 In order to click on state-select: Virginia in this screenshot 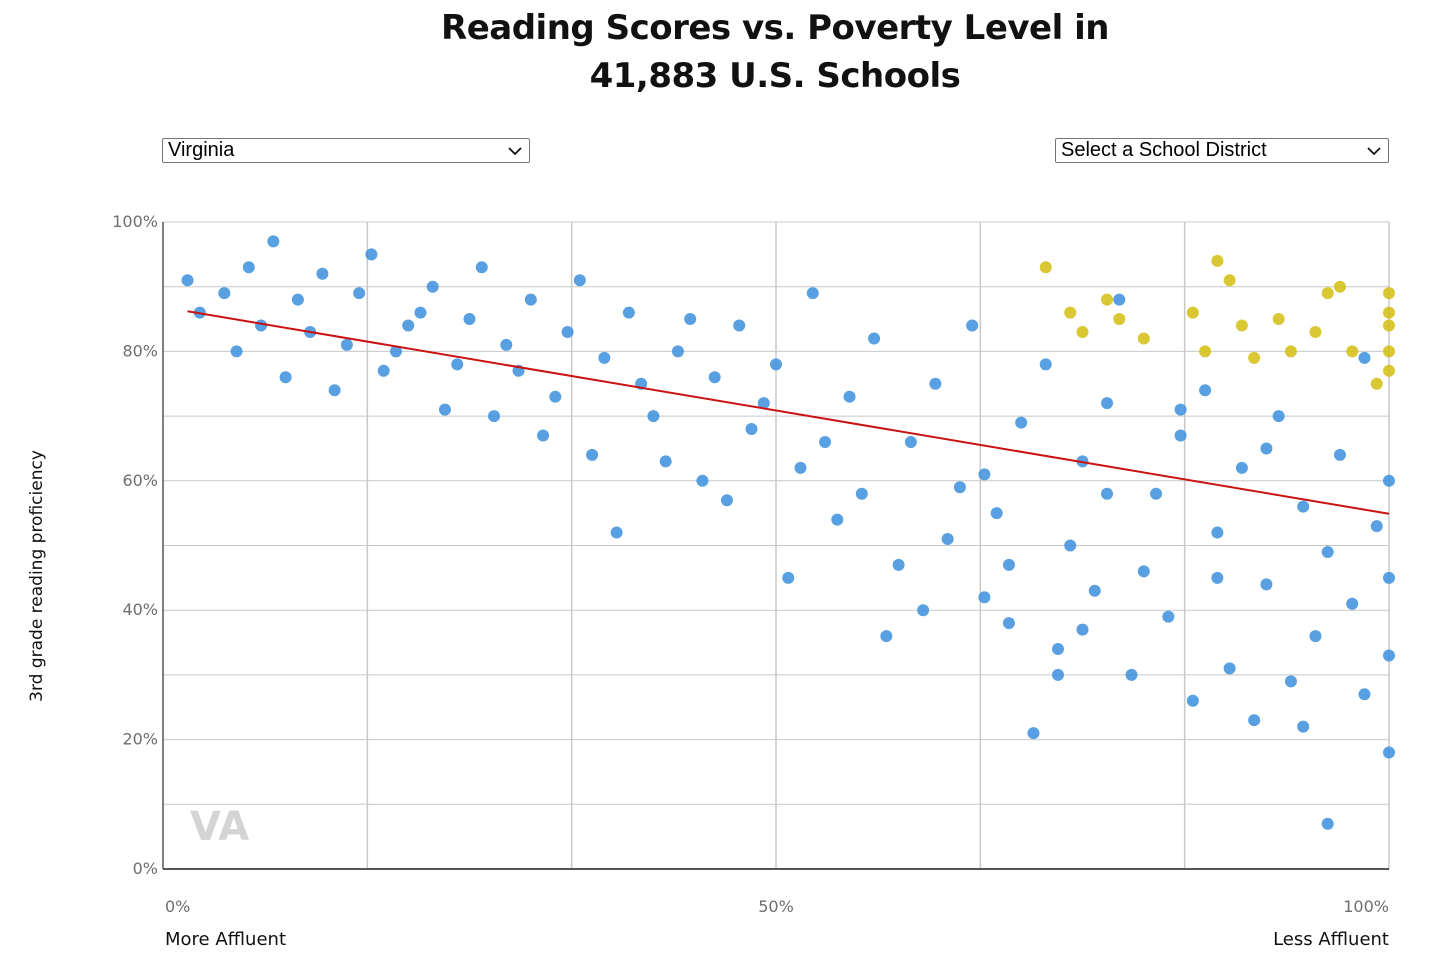, I will do `click(346, 150)`.